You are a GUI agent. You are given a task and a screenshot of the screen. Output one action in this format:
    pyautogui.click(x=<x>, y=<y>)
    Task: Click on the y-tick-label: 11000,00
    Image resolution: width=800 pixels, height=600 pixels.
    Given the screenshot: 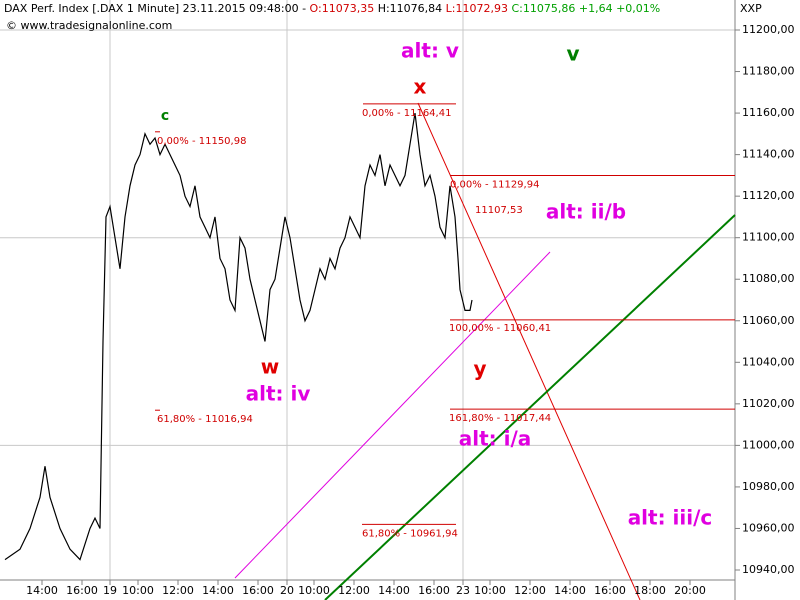 What is the action you would take?
    pyautogui.click(x=768, y=444)
    